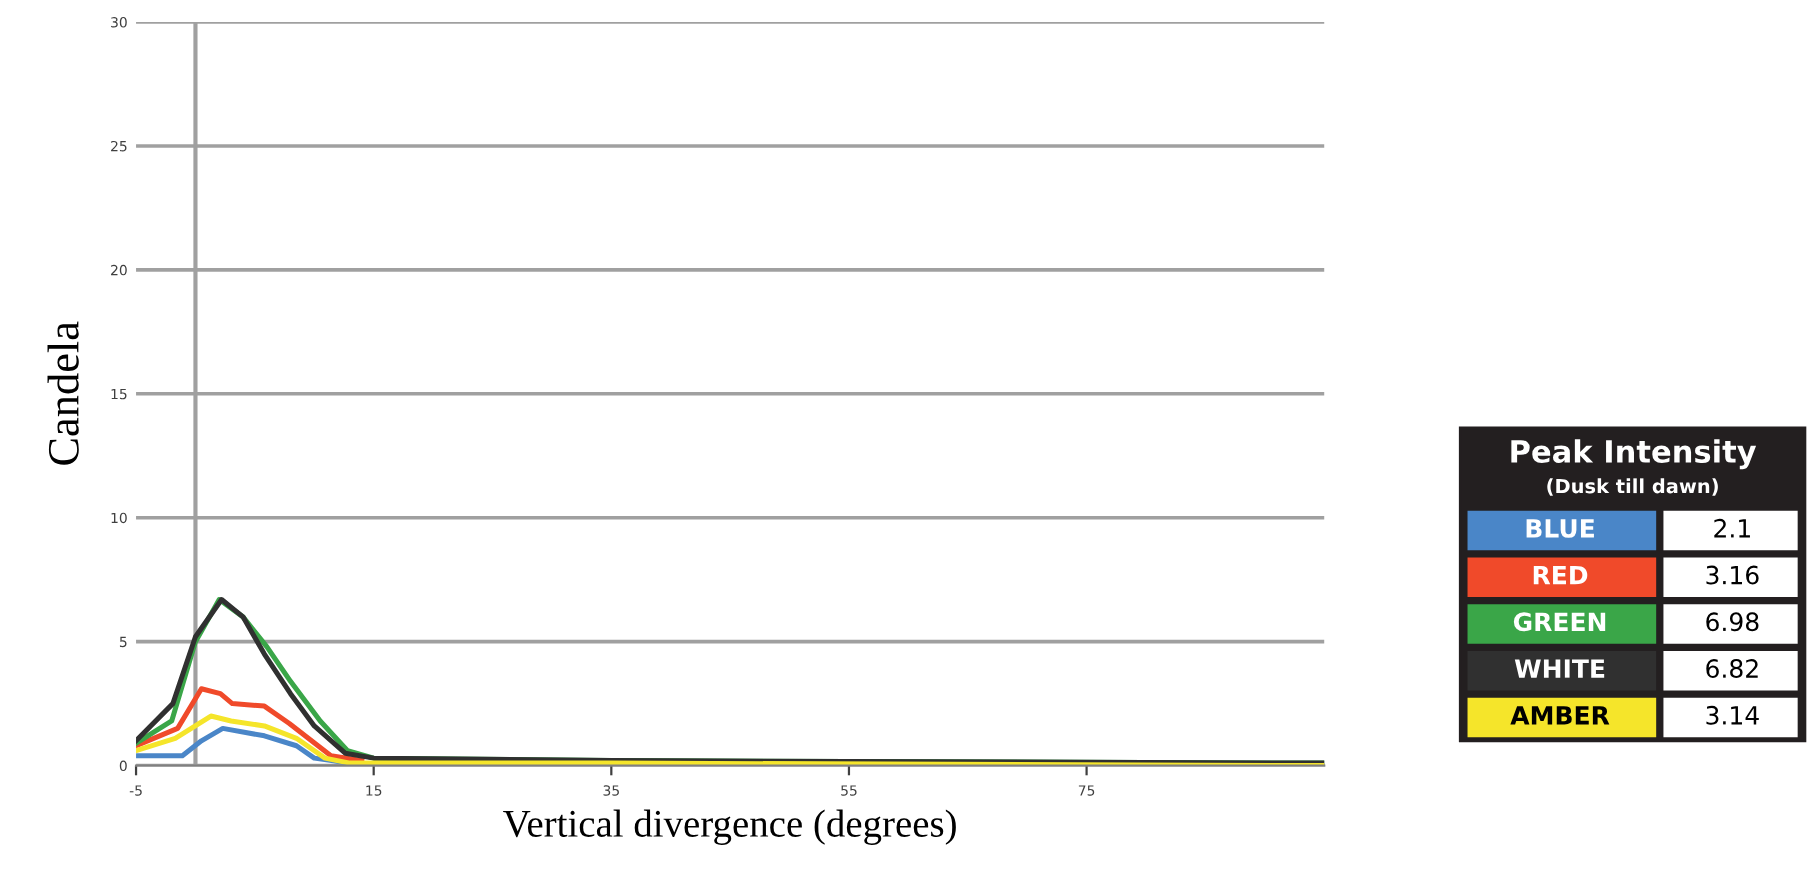  What do you see at coordinates (1559, 668) in the screenshot?
I see `text: WHITE` at bounding box center [1559, 668].